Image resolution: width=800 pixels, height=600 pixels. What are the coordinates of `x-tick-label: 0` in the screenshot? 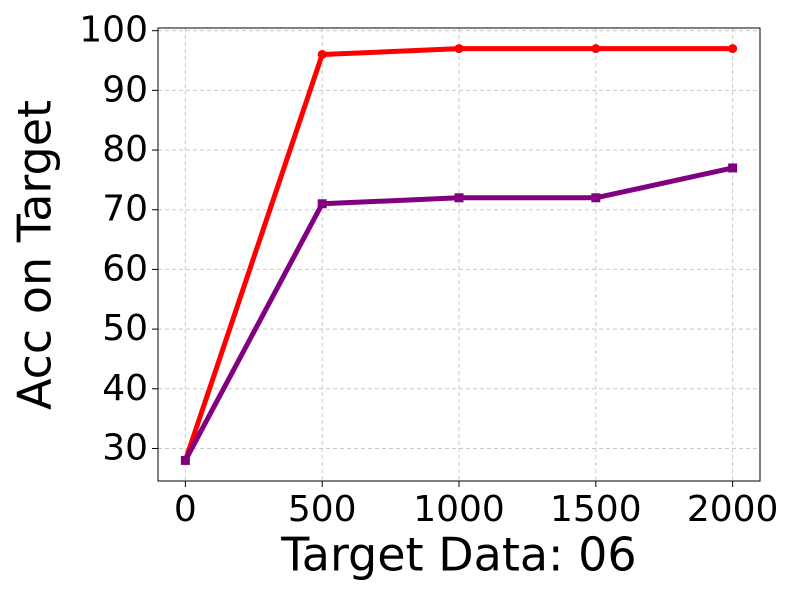 It's located at (185, 509).